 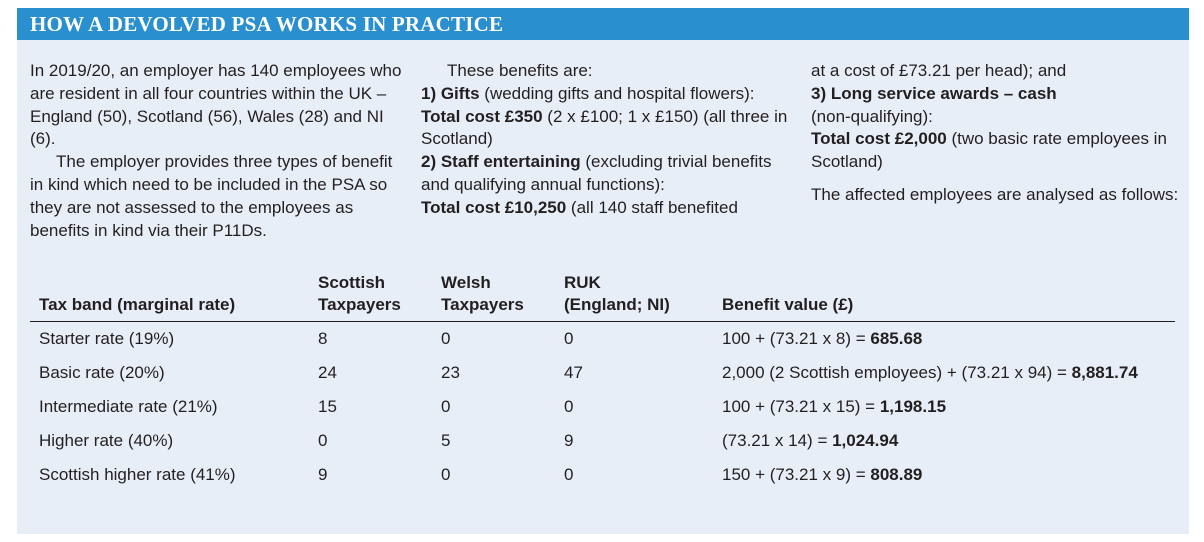 I want to click on gifts-cost: Total cost £350, so click(x=482, y=116).